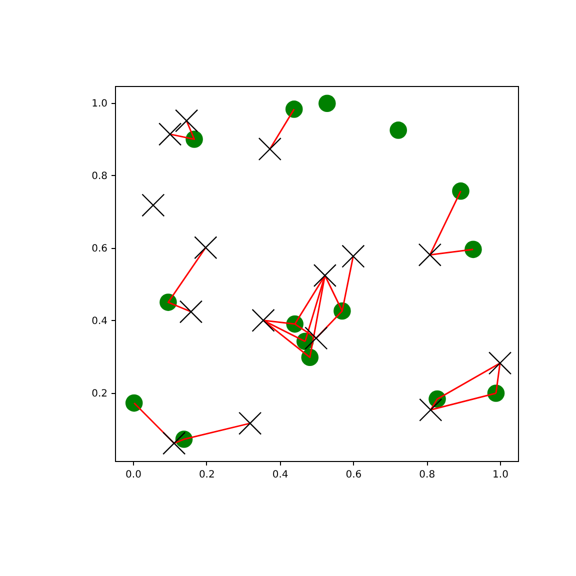 This screenshot has height=576, width=576. Describe the element at coordinates (134, 475) in the screenshot. I see `x-tick-label: 0.0` at that location.